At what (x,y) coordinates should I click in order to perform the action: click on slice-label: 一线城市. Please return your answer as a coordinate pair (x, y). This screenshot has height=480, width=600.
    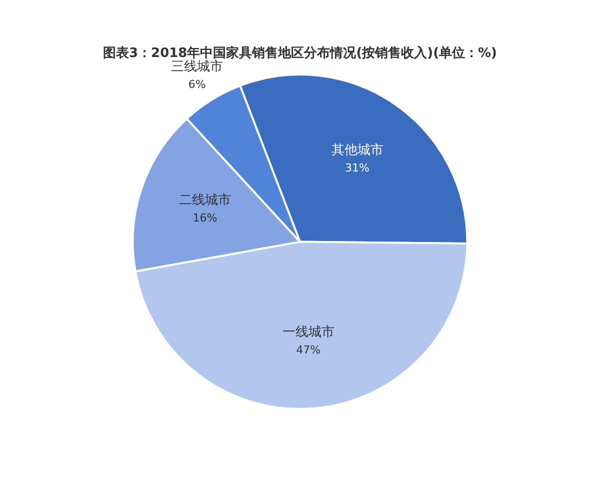
    Looking at the image, I should click on (308, 332).